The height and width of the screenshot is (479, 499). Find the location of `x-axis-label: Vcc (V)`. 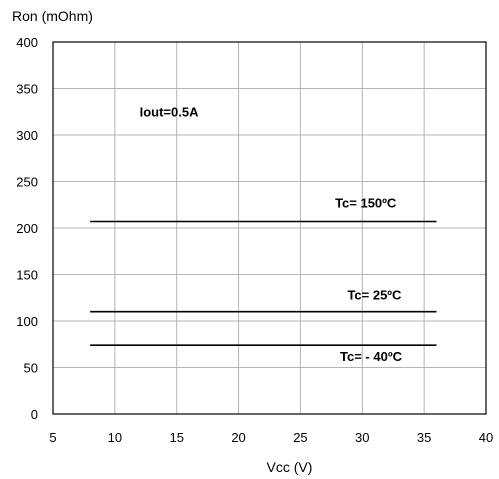

x-axis-label: Vcc (V) is located at coordinates (290, 467).